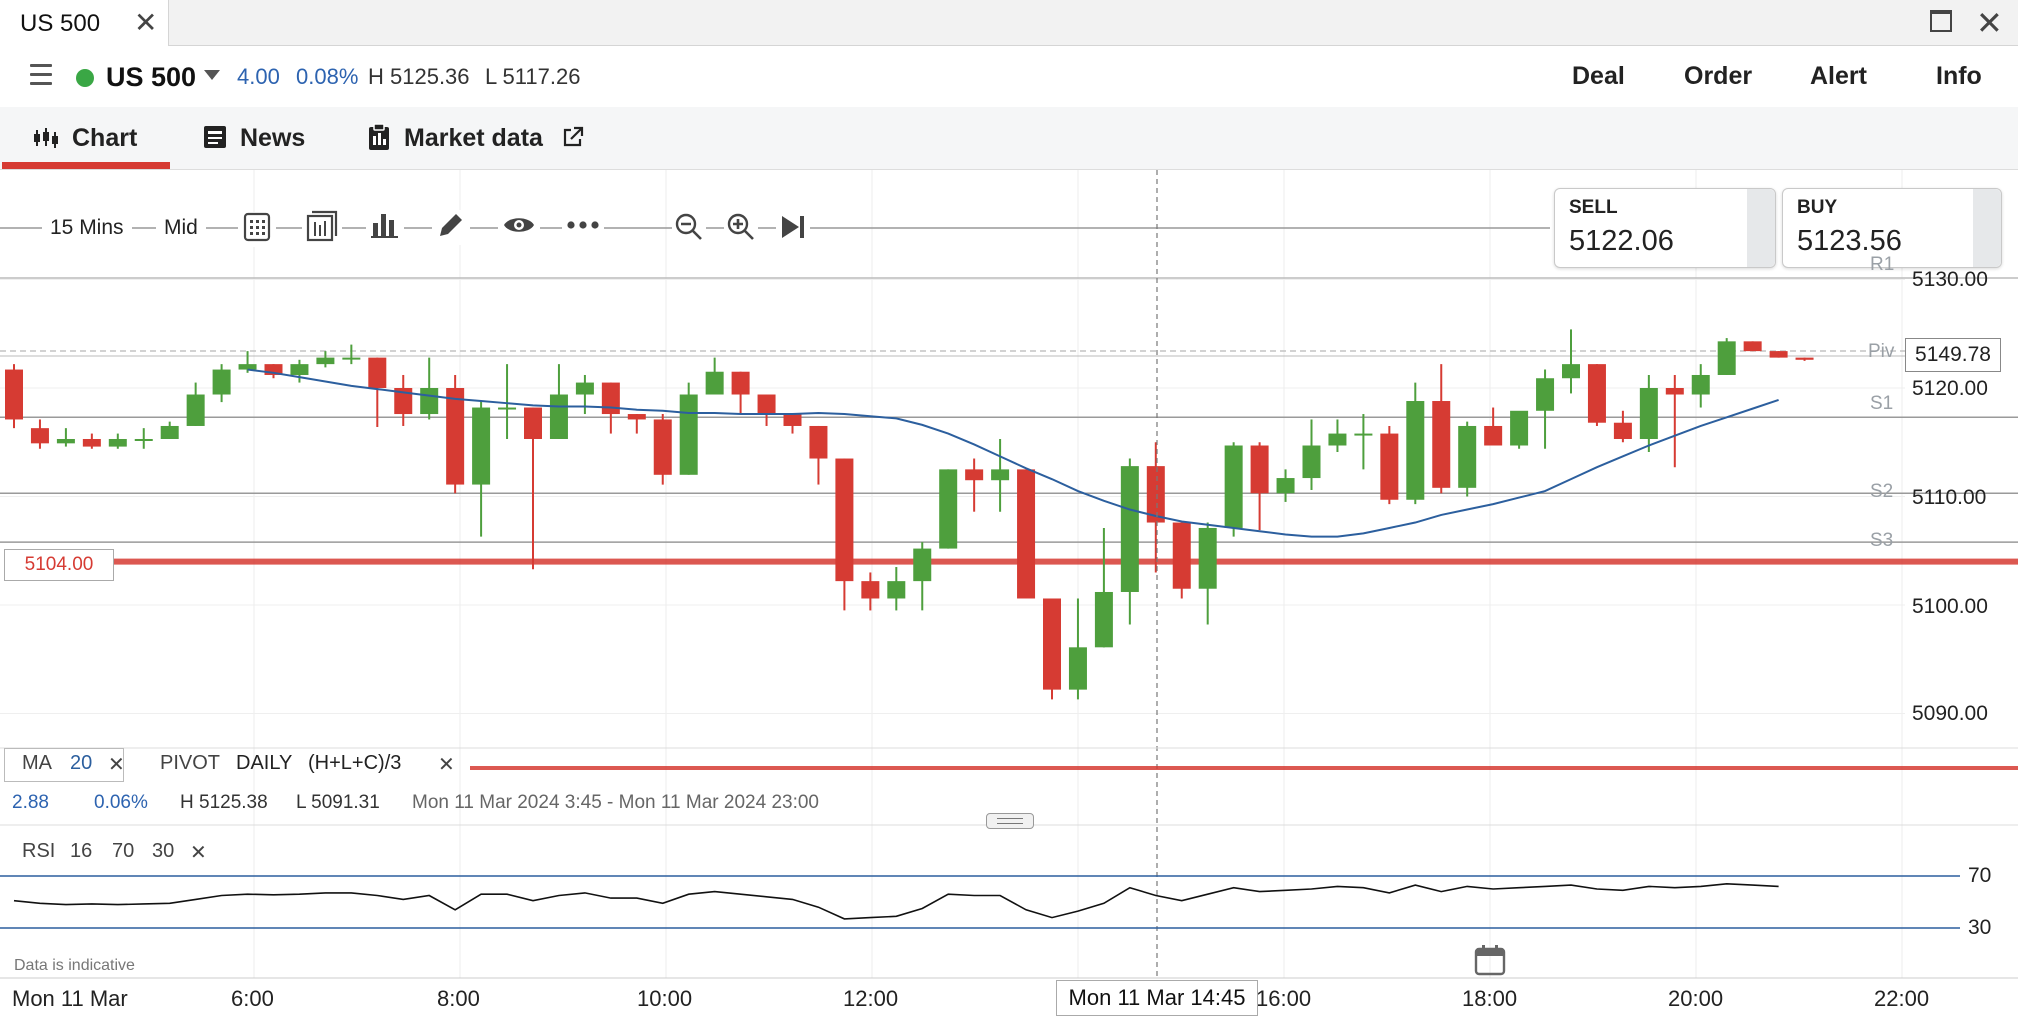  What do you see at coordinates (121, 802) in the screenshot?
I see `range-change-pct: 0.06%` at bounding box center [121, 802].